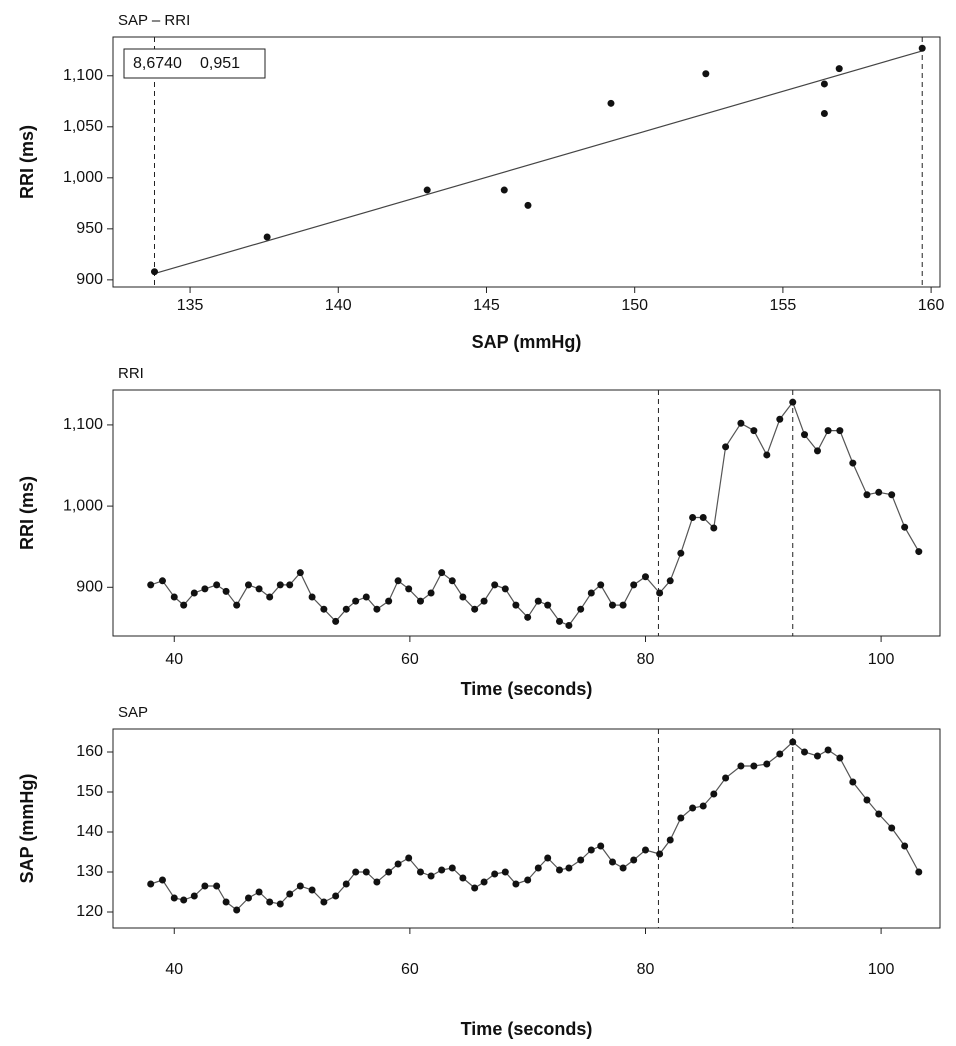  Describe the element at coordinates (535, 826) in the screenshot. I see `series-line` at that location.